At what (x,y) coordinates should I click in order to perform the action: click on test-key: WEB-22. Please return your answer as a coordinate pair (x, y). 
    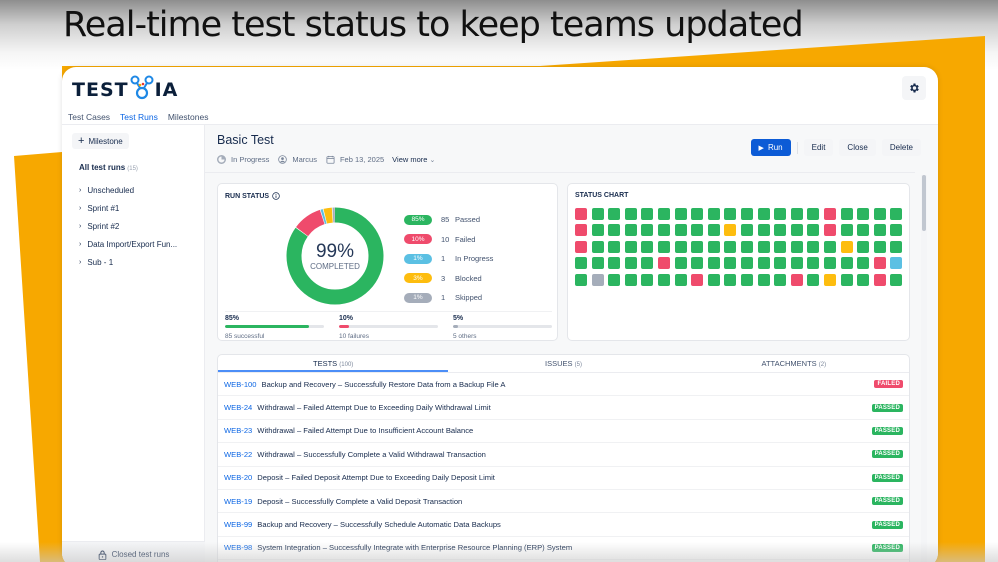
    Looking at the image, I should click on (238, 454).